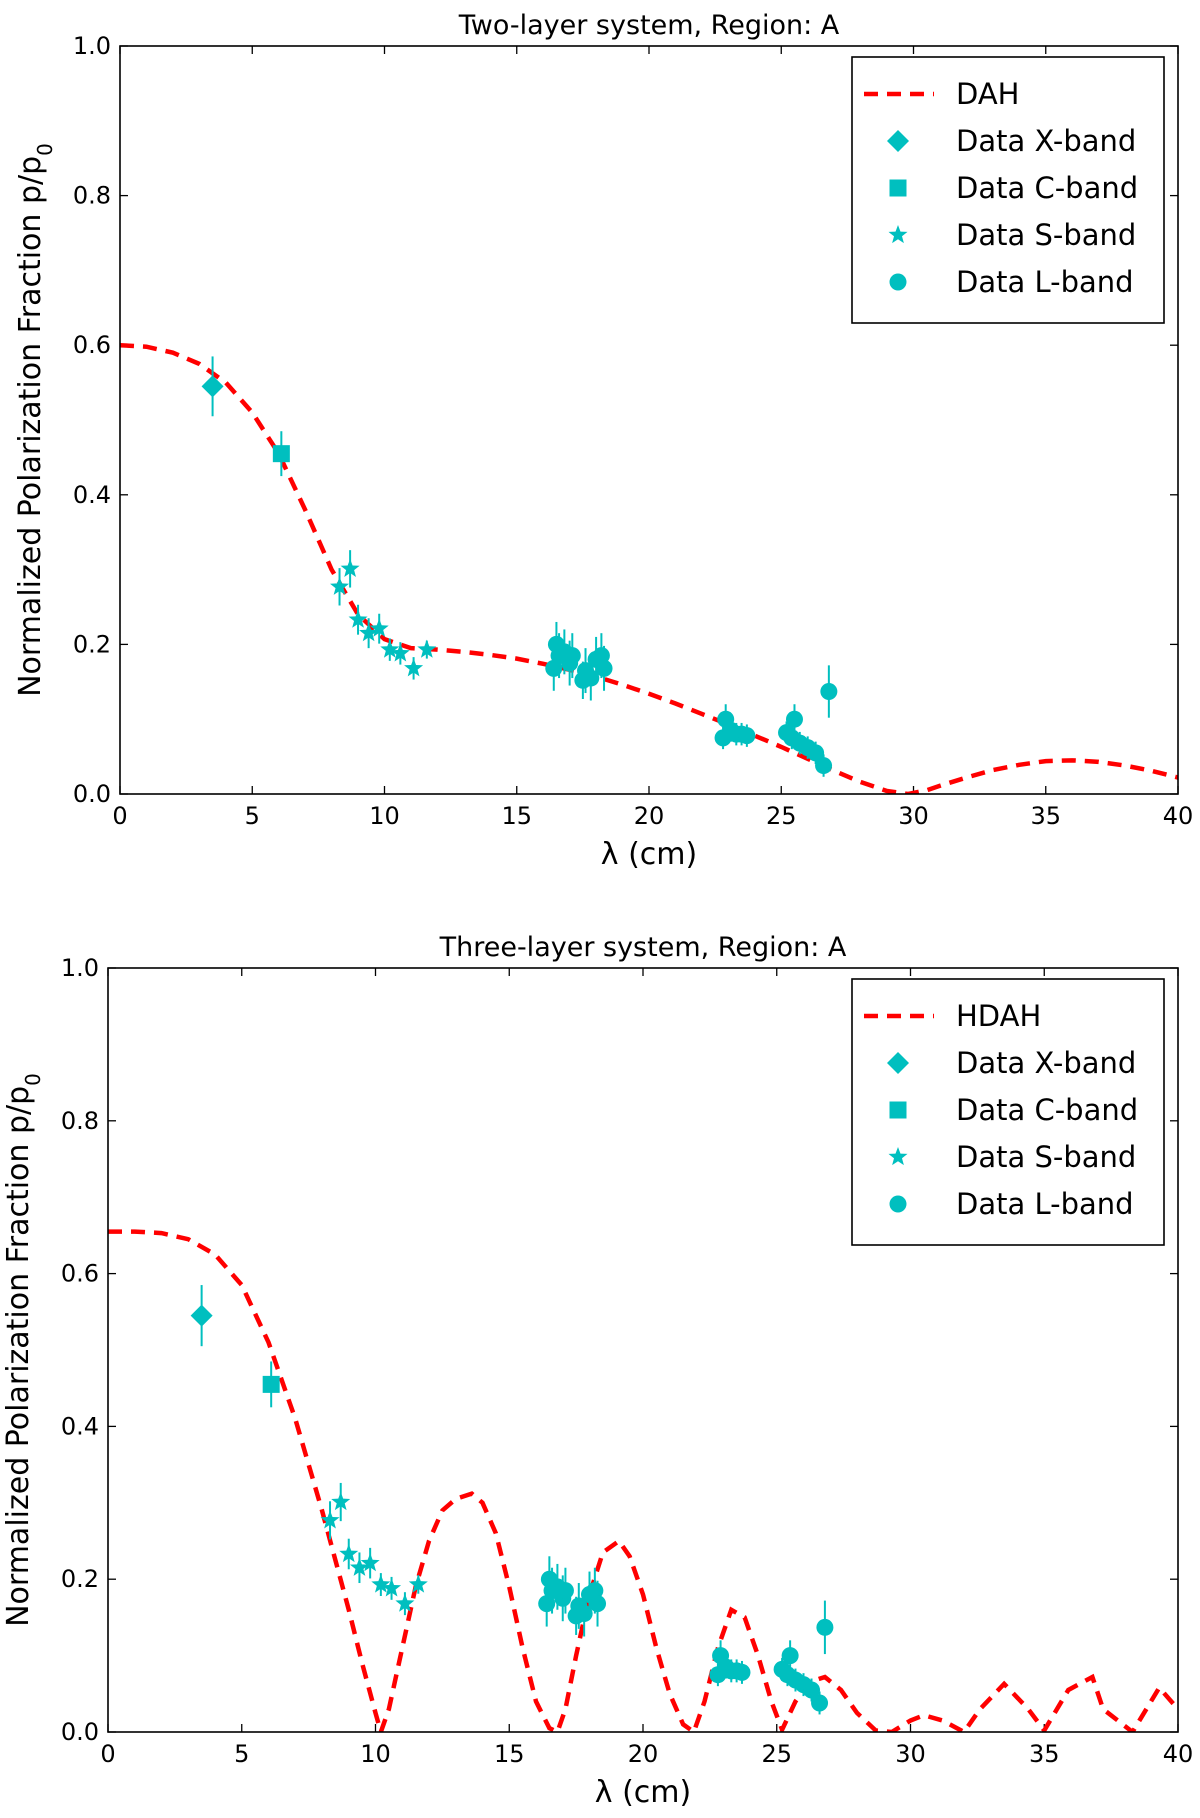 This screenshot has width=1200, height=1818. Describe the element at coordinates (776, 1754) in the screenshot. I see `x-tick-label: 25` at that location.